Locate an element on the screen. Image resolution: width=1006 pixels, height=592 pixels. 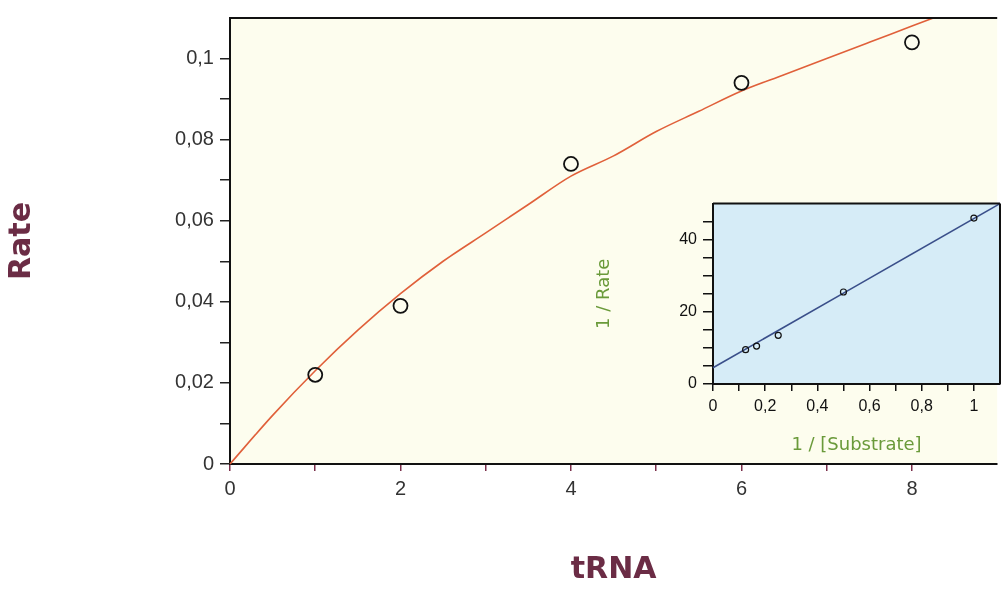
x-tick-label: 0,2 is located at coordinates (765, 406).